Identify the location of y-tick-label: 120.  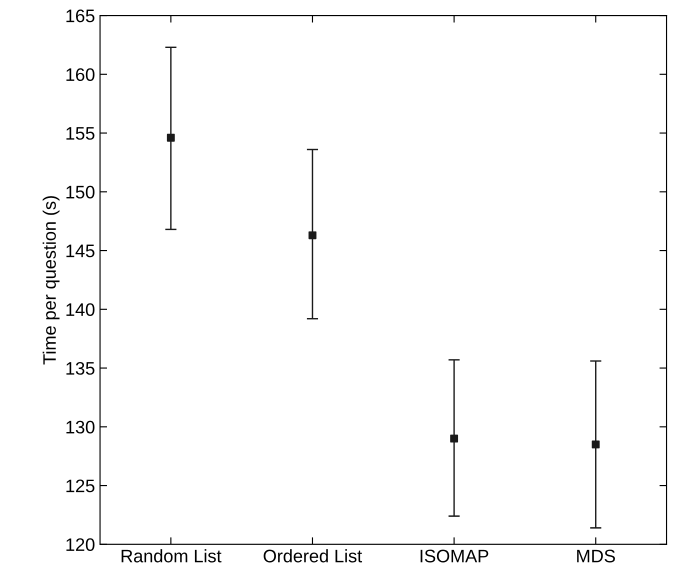
(80, 545).